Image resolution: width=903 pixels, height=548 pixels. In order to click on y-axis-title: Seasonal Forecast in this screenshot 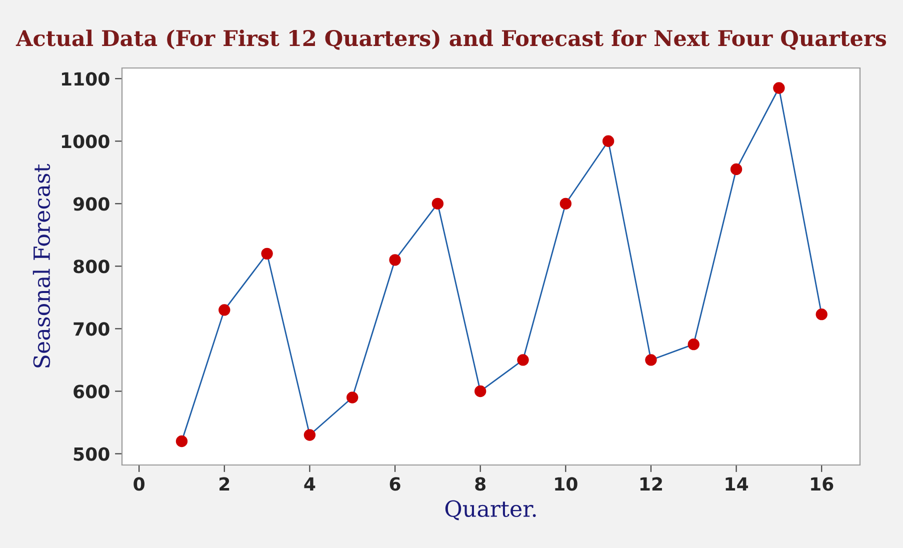, I will do `click(41, 266)`.